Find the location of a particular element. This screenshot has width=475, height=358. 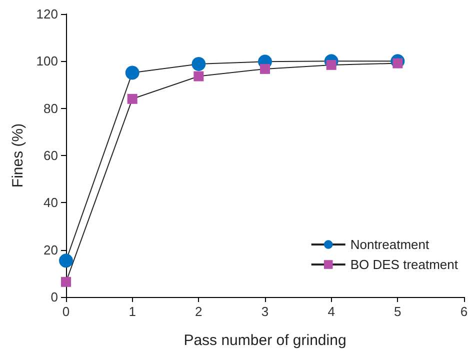

y-tick-label: 40 is located at coordinates (51, 202).